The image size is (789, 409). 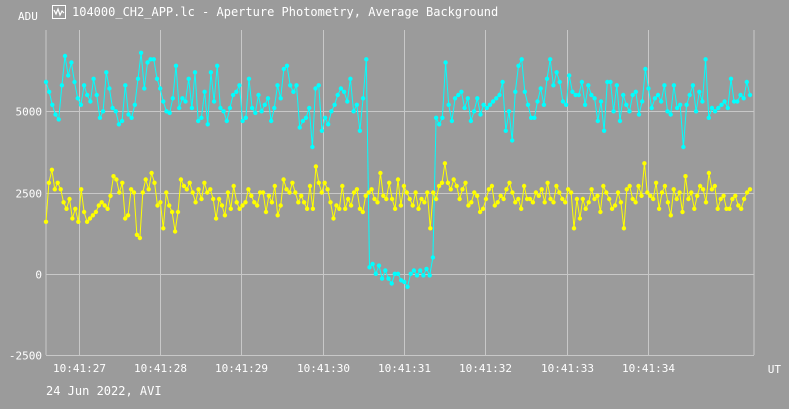 What do you see at coordinates (648, 368) in the screenshot?
I see `x-tick-label: 10:41:34` at bounding box center [648, 368].